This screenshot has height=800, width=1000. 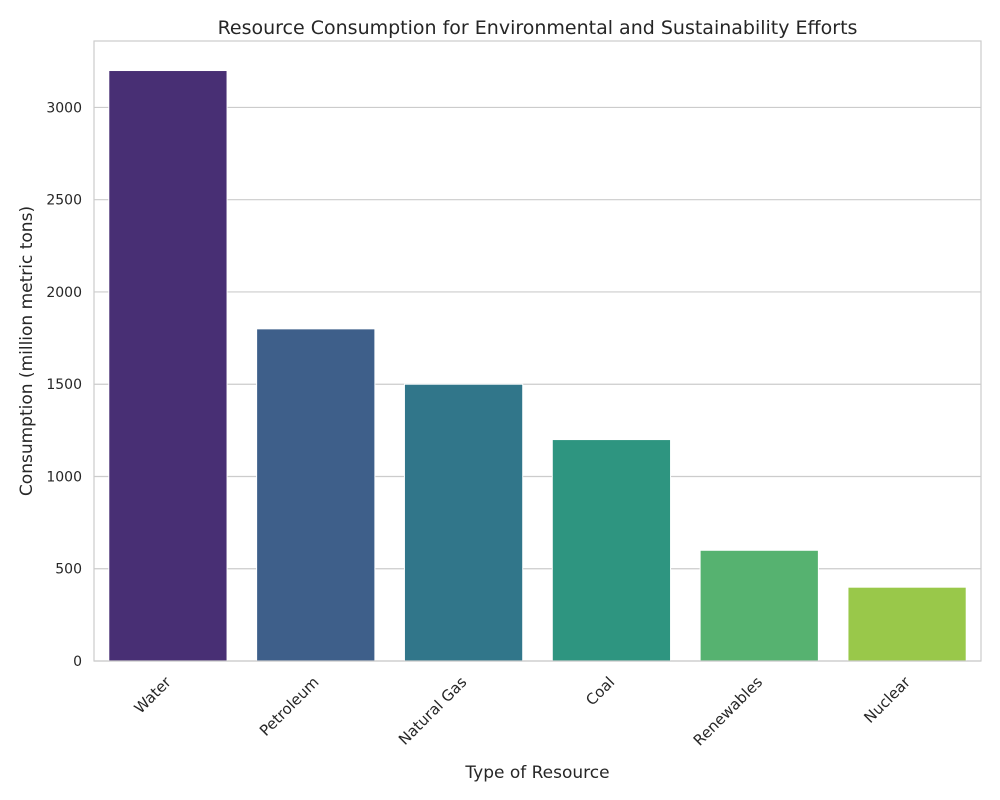 What do you see at coordinates (64, 293) in the screenshot?
I see `y-tick-label: 2000` at bounding box center [64, 293].